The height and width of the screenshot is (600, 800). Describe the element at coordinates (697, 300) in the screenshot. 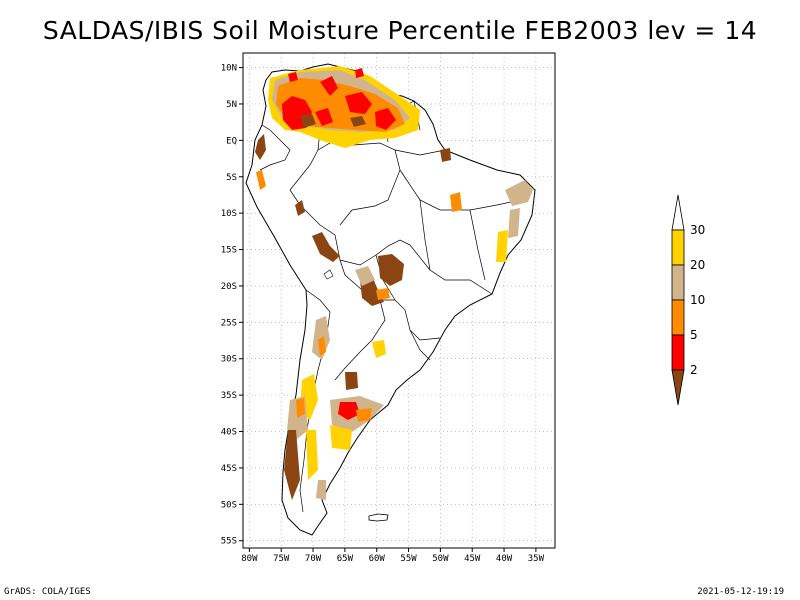

I see `legend-label: 10` at that location.